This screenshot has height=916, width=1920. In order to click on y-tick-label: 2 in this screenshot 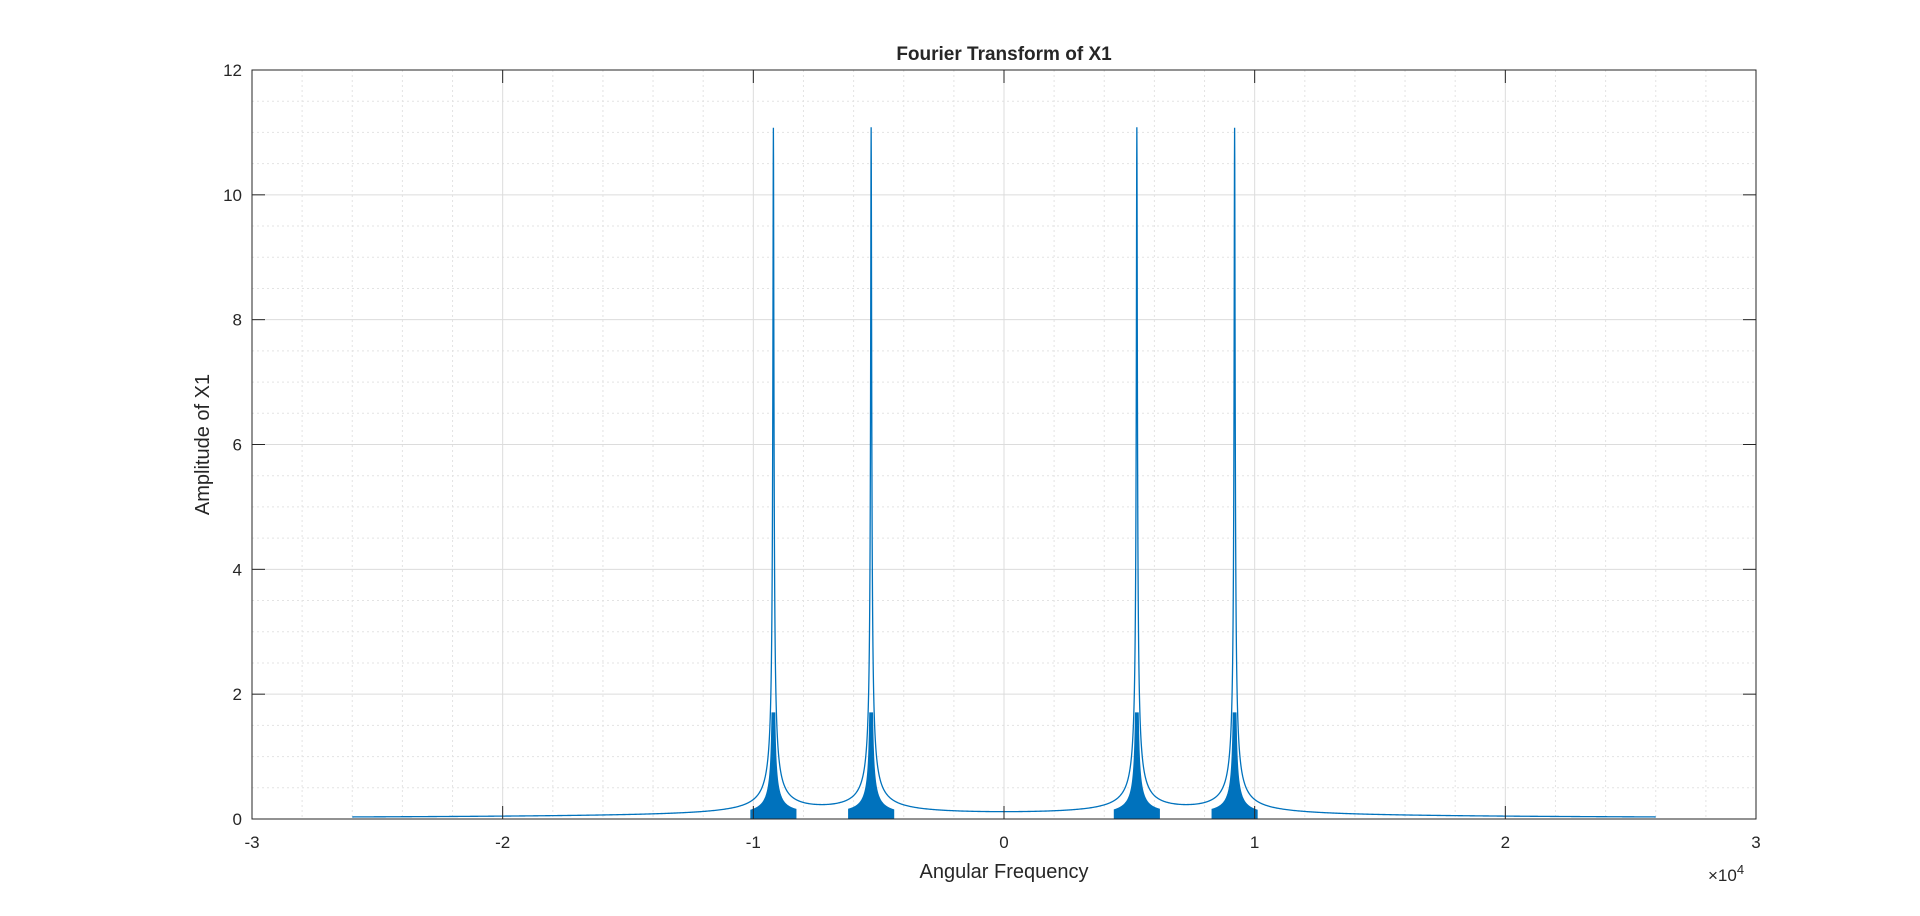, I will do `click(237, 694)`.